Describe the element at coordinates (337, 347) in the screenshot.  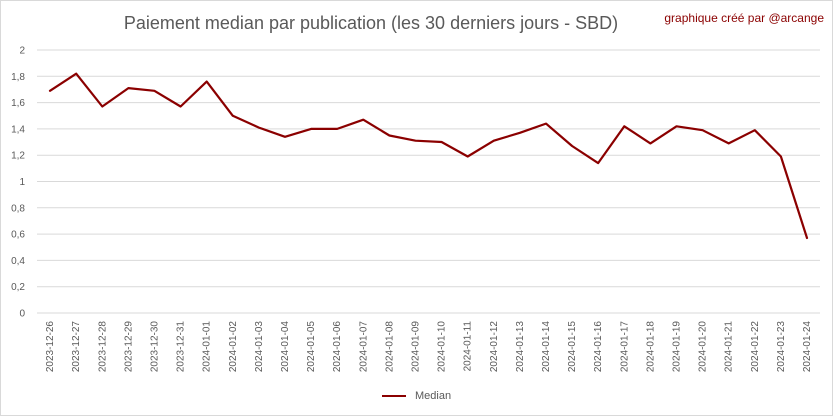
I see `x-tick-label: 2024-01-06` at that location.